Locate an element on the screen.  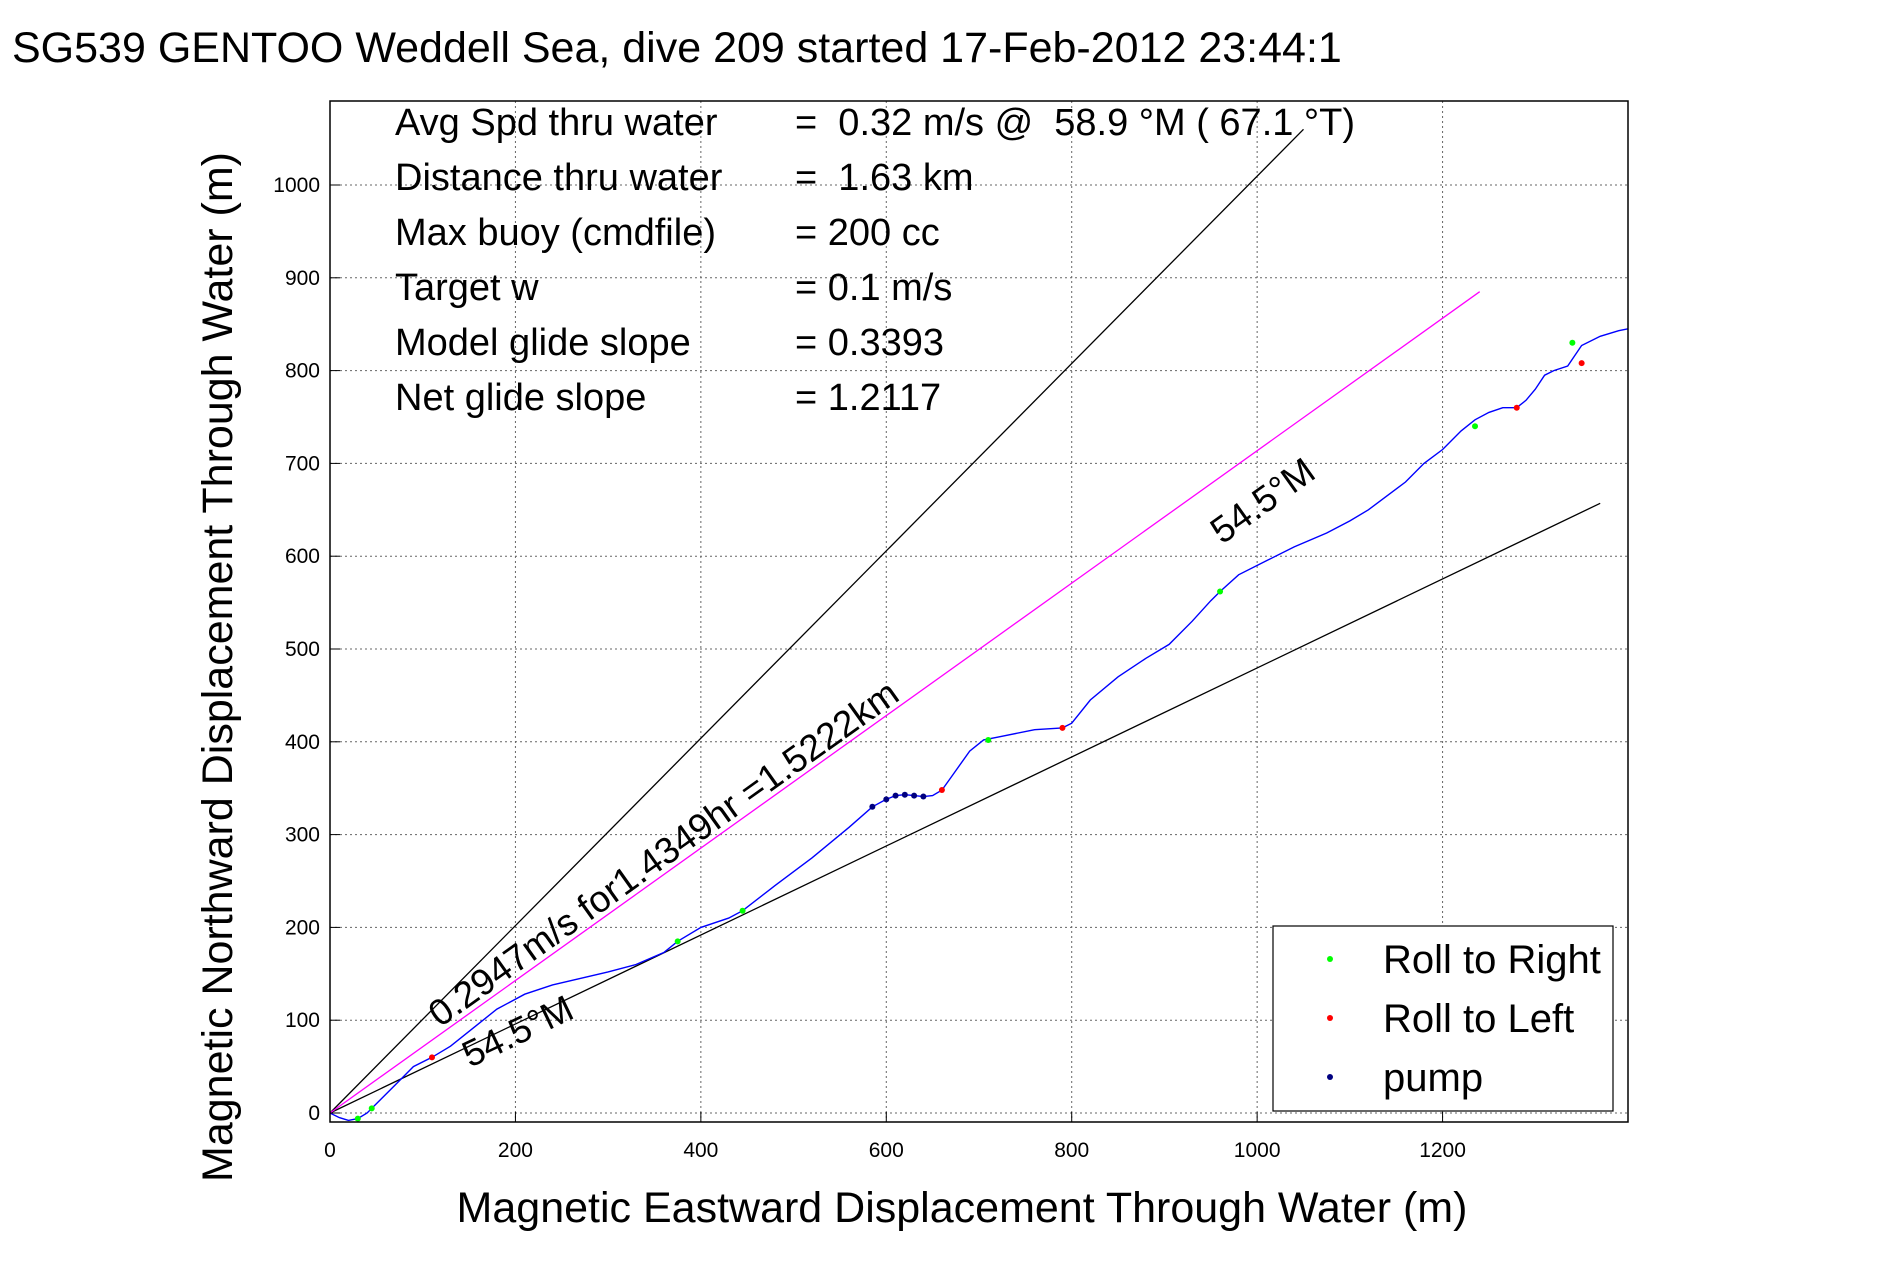
x-tick-label: 1000 is located at coordinates (1257, 1150).